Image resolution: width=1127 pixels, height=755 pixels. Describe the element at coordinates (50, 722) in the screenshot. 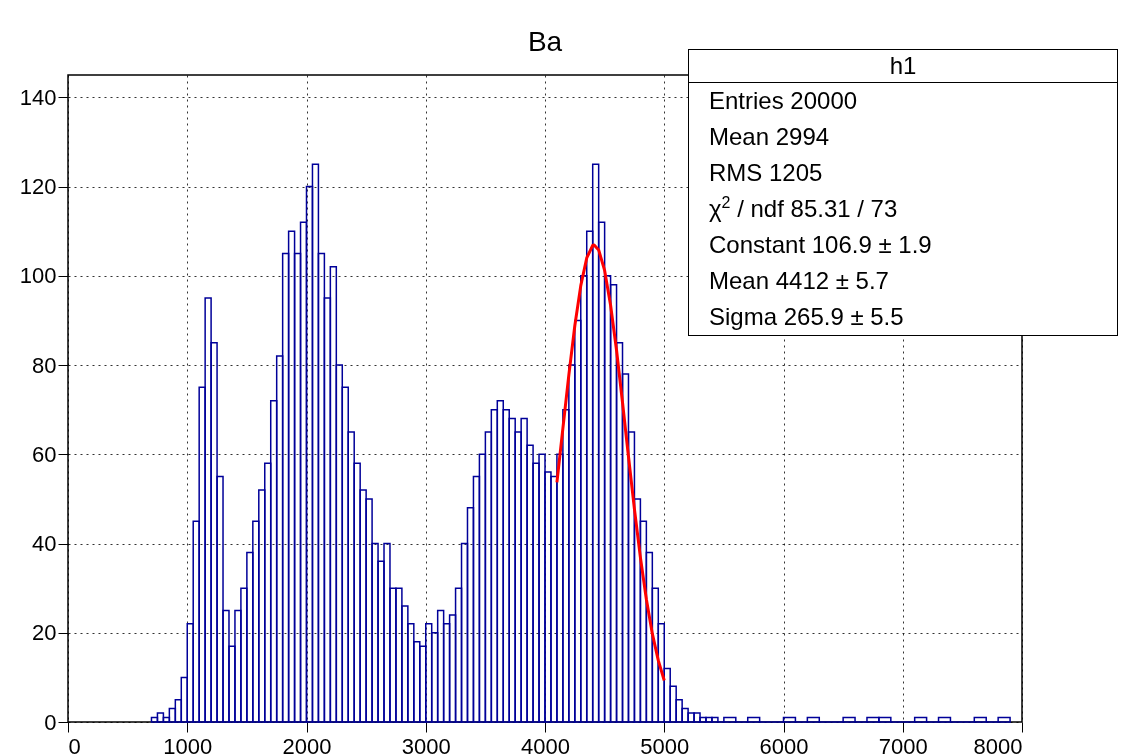

I see `y-tick-label: 0` at that location.